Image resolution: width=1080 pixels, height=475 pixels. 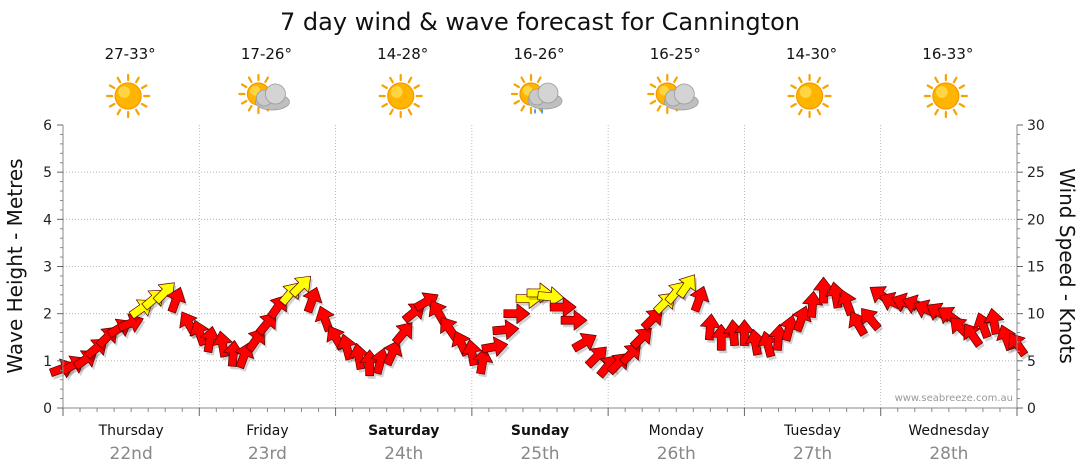 I want to click on day-weekday-label: Friday, so click(x=267, y=431).